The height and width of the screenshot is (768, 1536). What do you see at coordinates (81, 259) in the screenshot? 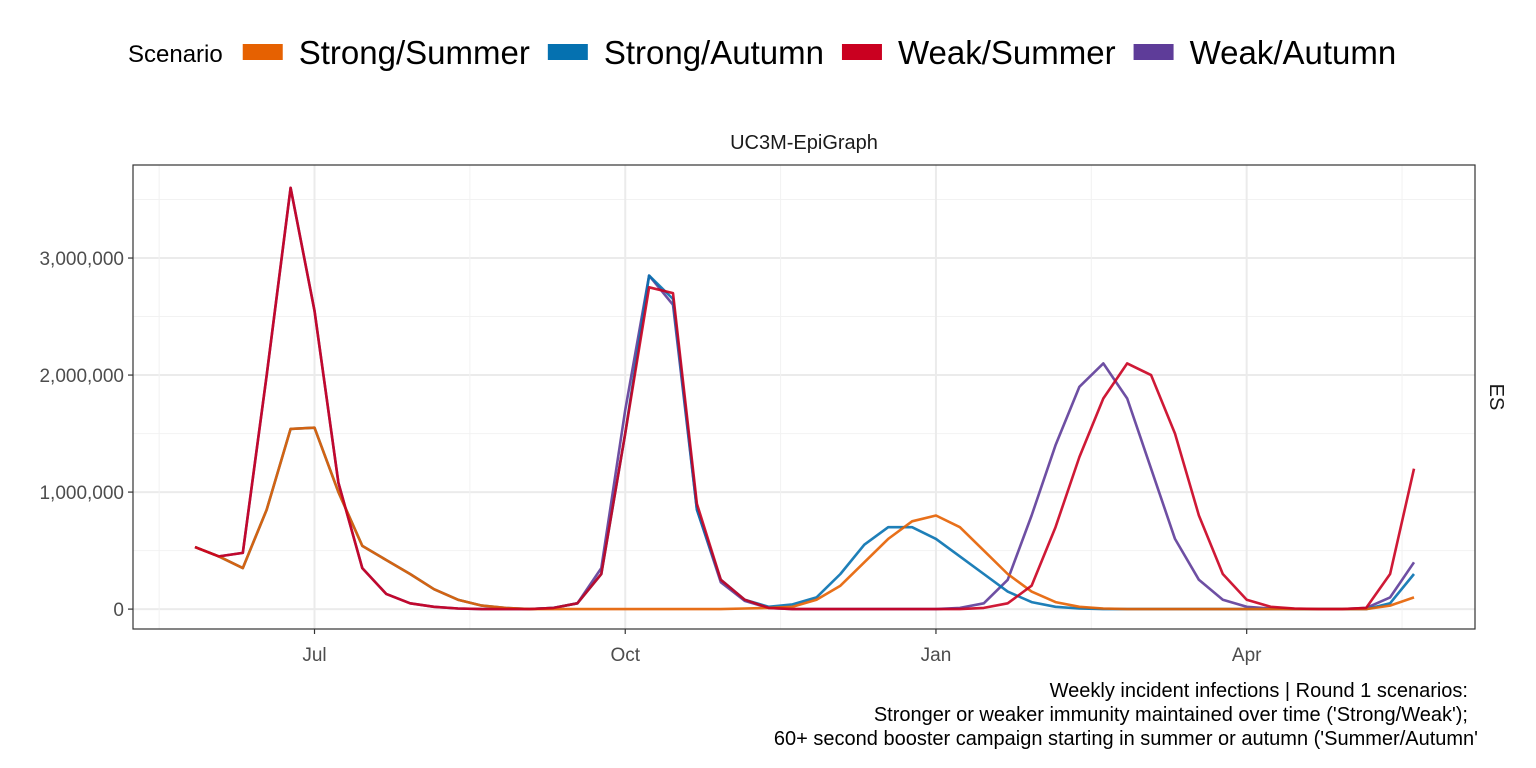
I see `y-tick-label: 3,000,000` at bounding box center [81, 259].